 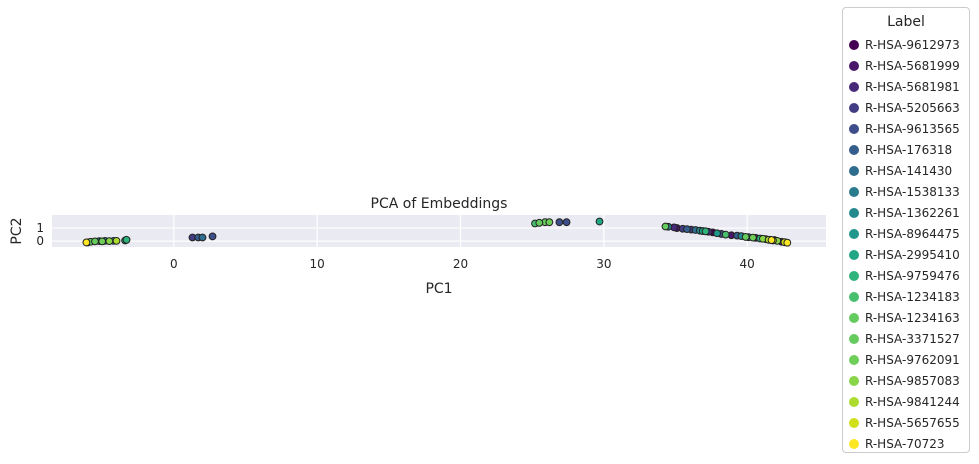 I want to click on legend-label: R-HSA-3371527, so click(x=912, y=338).